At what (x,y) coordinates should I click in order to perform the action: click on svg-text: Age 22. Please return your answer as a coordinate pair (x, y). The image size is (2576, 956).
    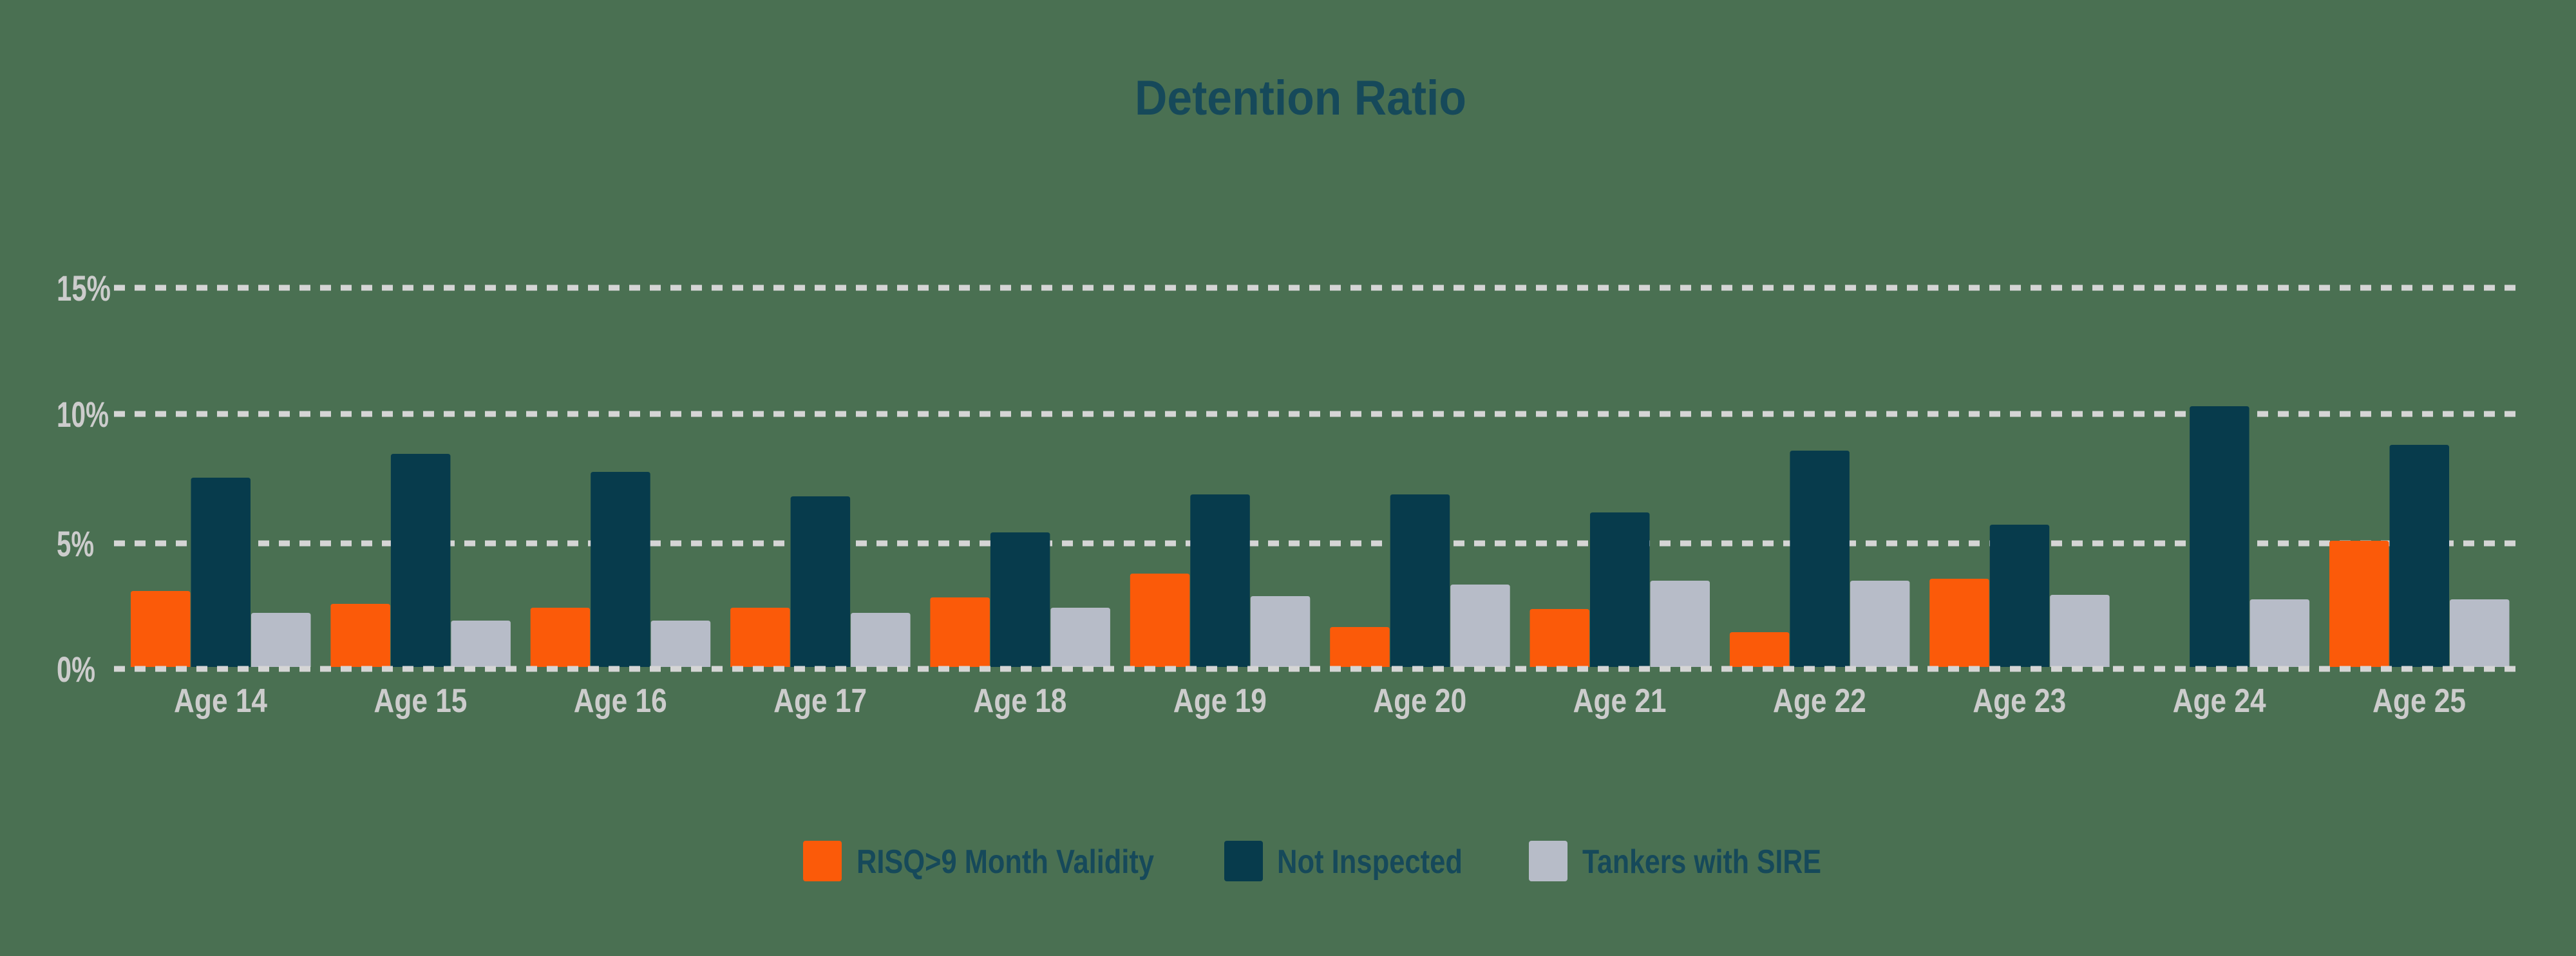
    Looking at the image, I should click on (1820, 701).